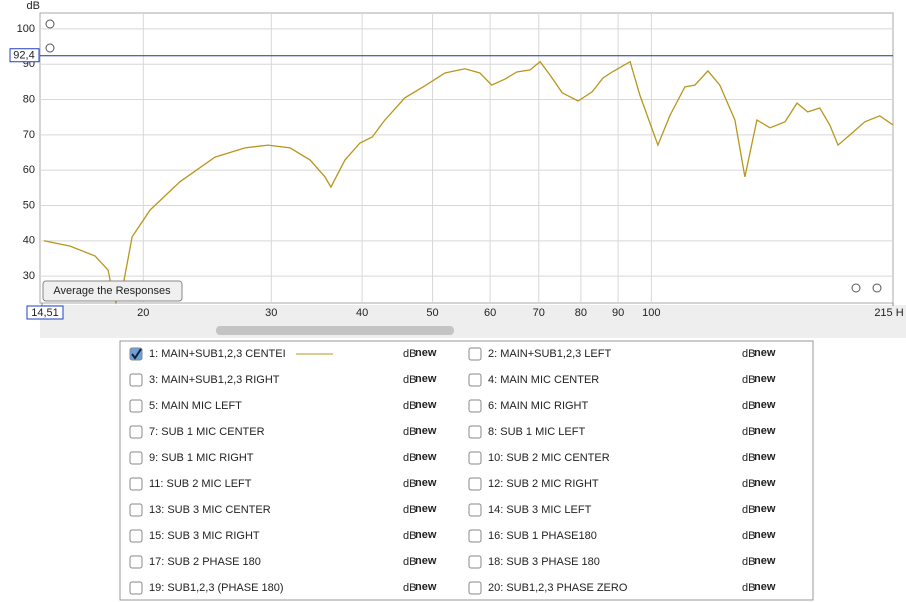  What do you see at coordinates (542, 536) in the screenshot?
I see `measurement-label: 16: SUB 1 PHASE180` at bounding box center [542, 536].